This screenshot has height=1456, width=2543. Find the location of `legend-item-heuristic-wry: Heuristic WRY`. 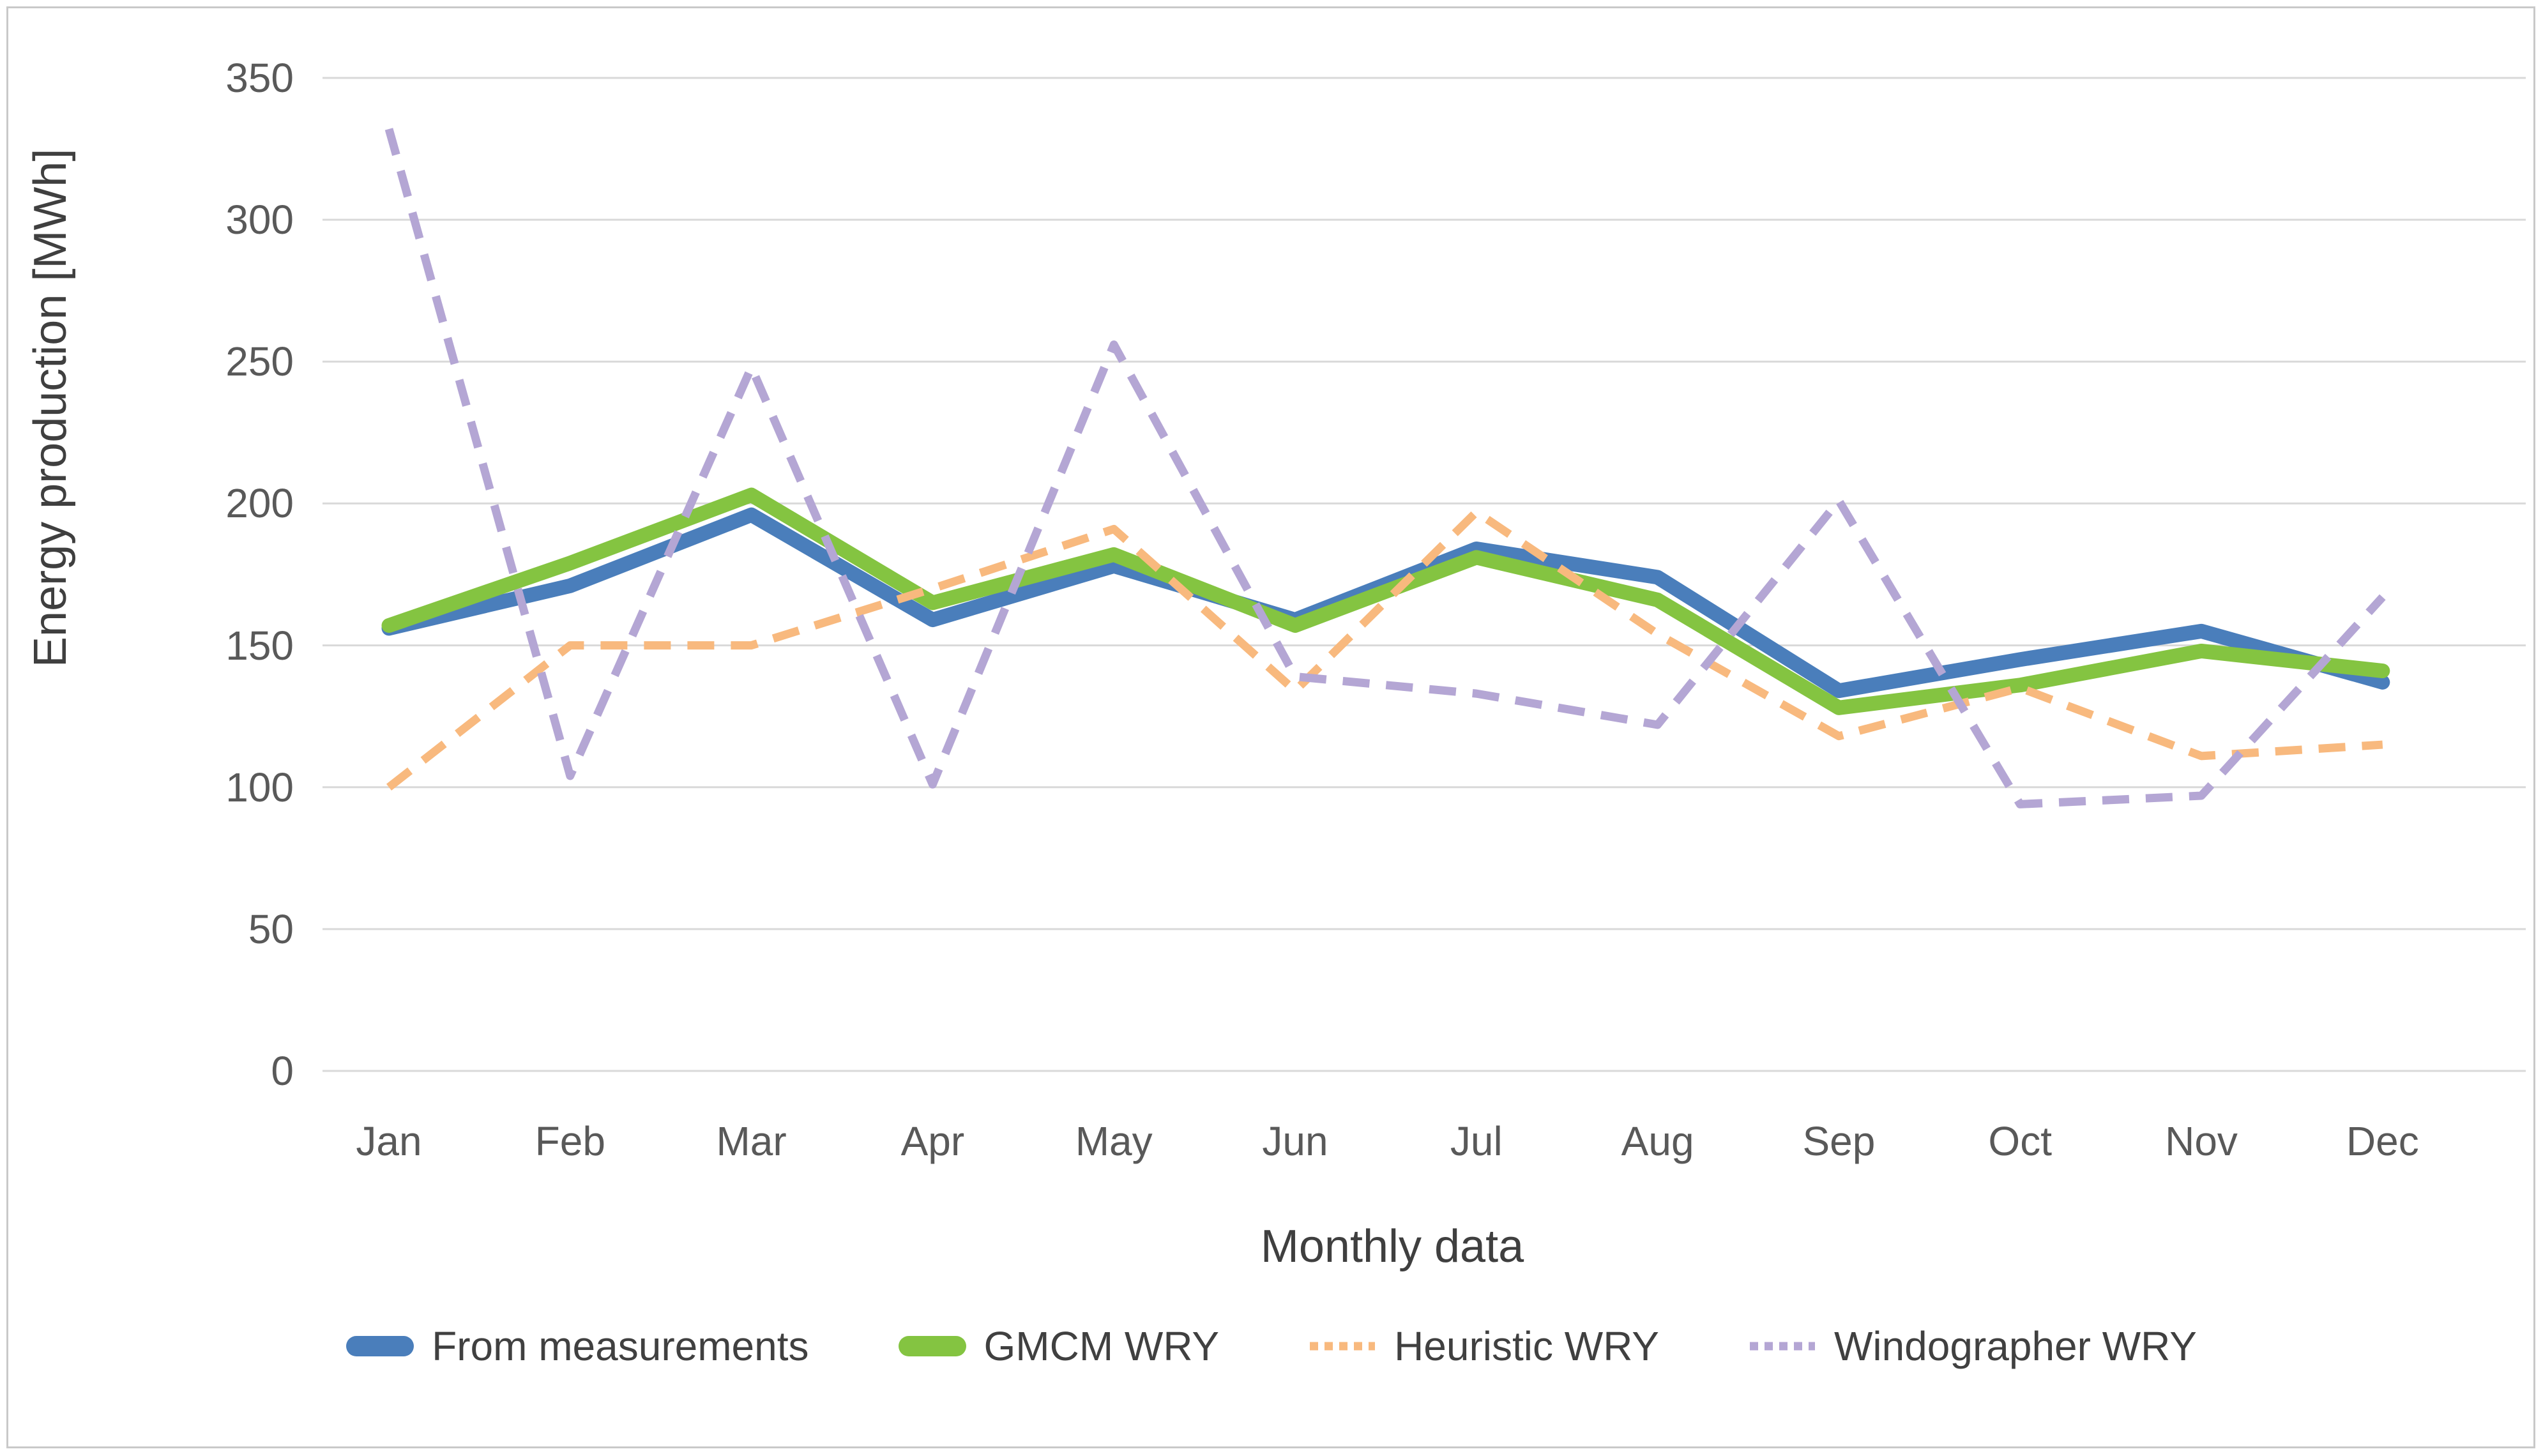

legend-item-heuristic-wry: Heuristic WRY is located at coordinates (1484, 1346).